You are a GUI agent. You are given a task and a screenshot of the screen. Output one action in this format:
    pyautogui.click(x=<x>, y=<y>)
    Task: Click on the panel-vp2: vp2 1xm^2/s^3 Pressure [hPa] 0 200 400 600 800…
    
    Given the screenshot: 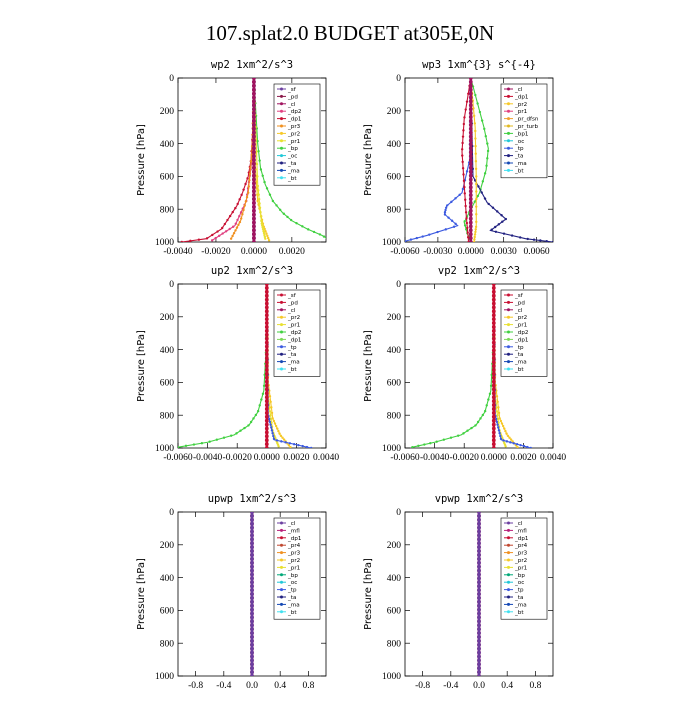 What is the action you would take?
    pyautogui.click(x=464, y=364)
    